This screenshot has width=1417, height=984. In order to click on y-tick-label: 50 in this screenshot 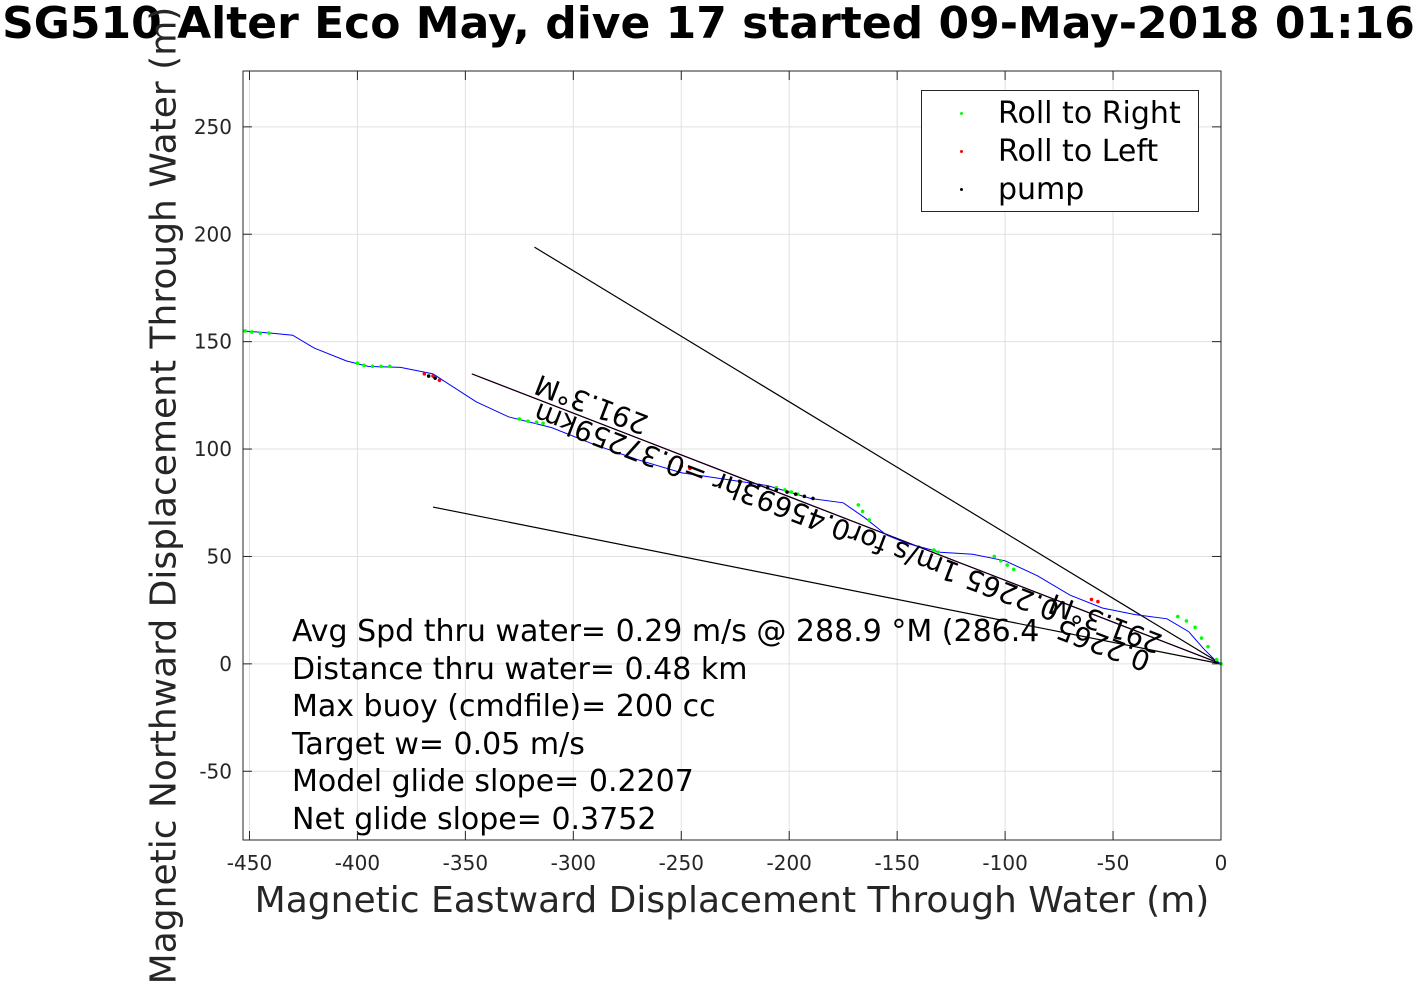, I will do `click(219, 556)`.